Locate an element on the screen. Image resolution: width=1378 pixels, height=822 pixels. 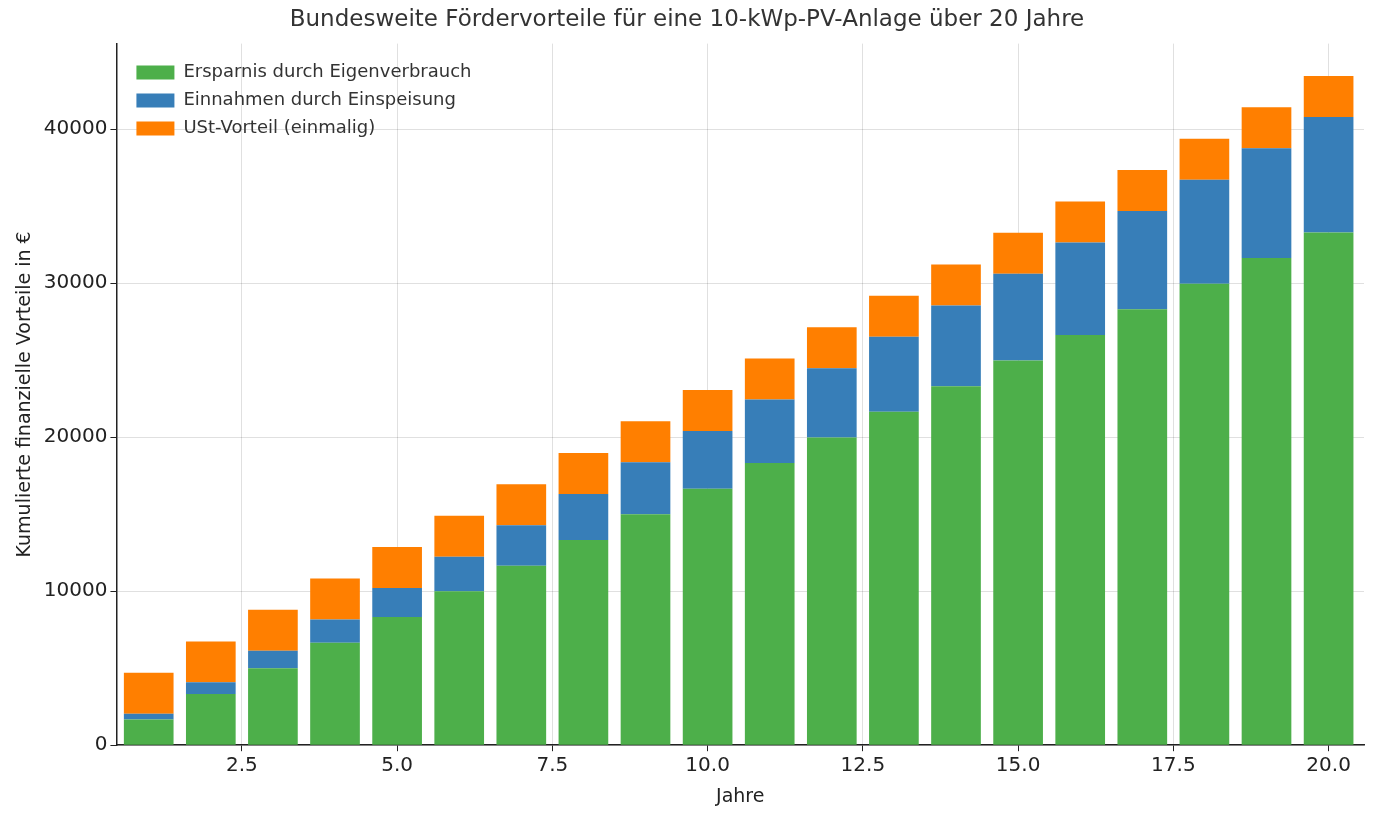
x-tick-label: 12.5 is located at coordinates (863, 764).